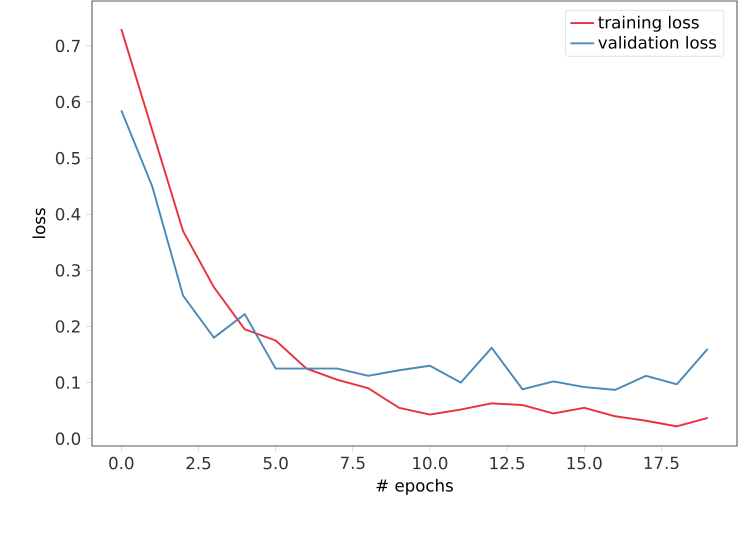 This screenshot has height=538, width=755. Describe the element at coordinates (276, 463) in the screenshot. I see `x-tick-label: 5.0` at that location.